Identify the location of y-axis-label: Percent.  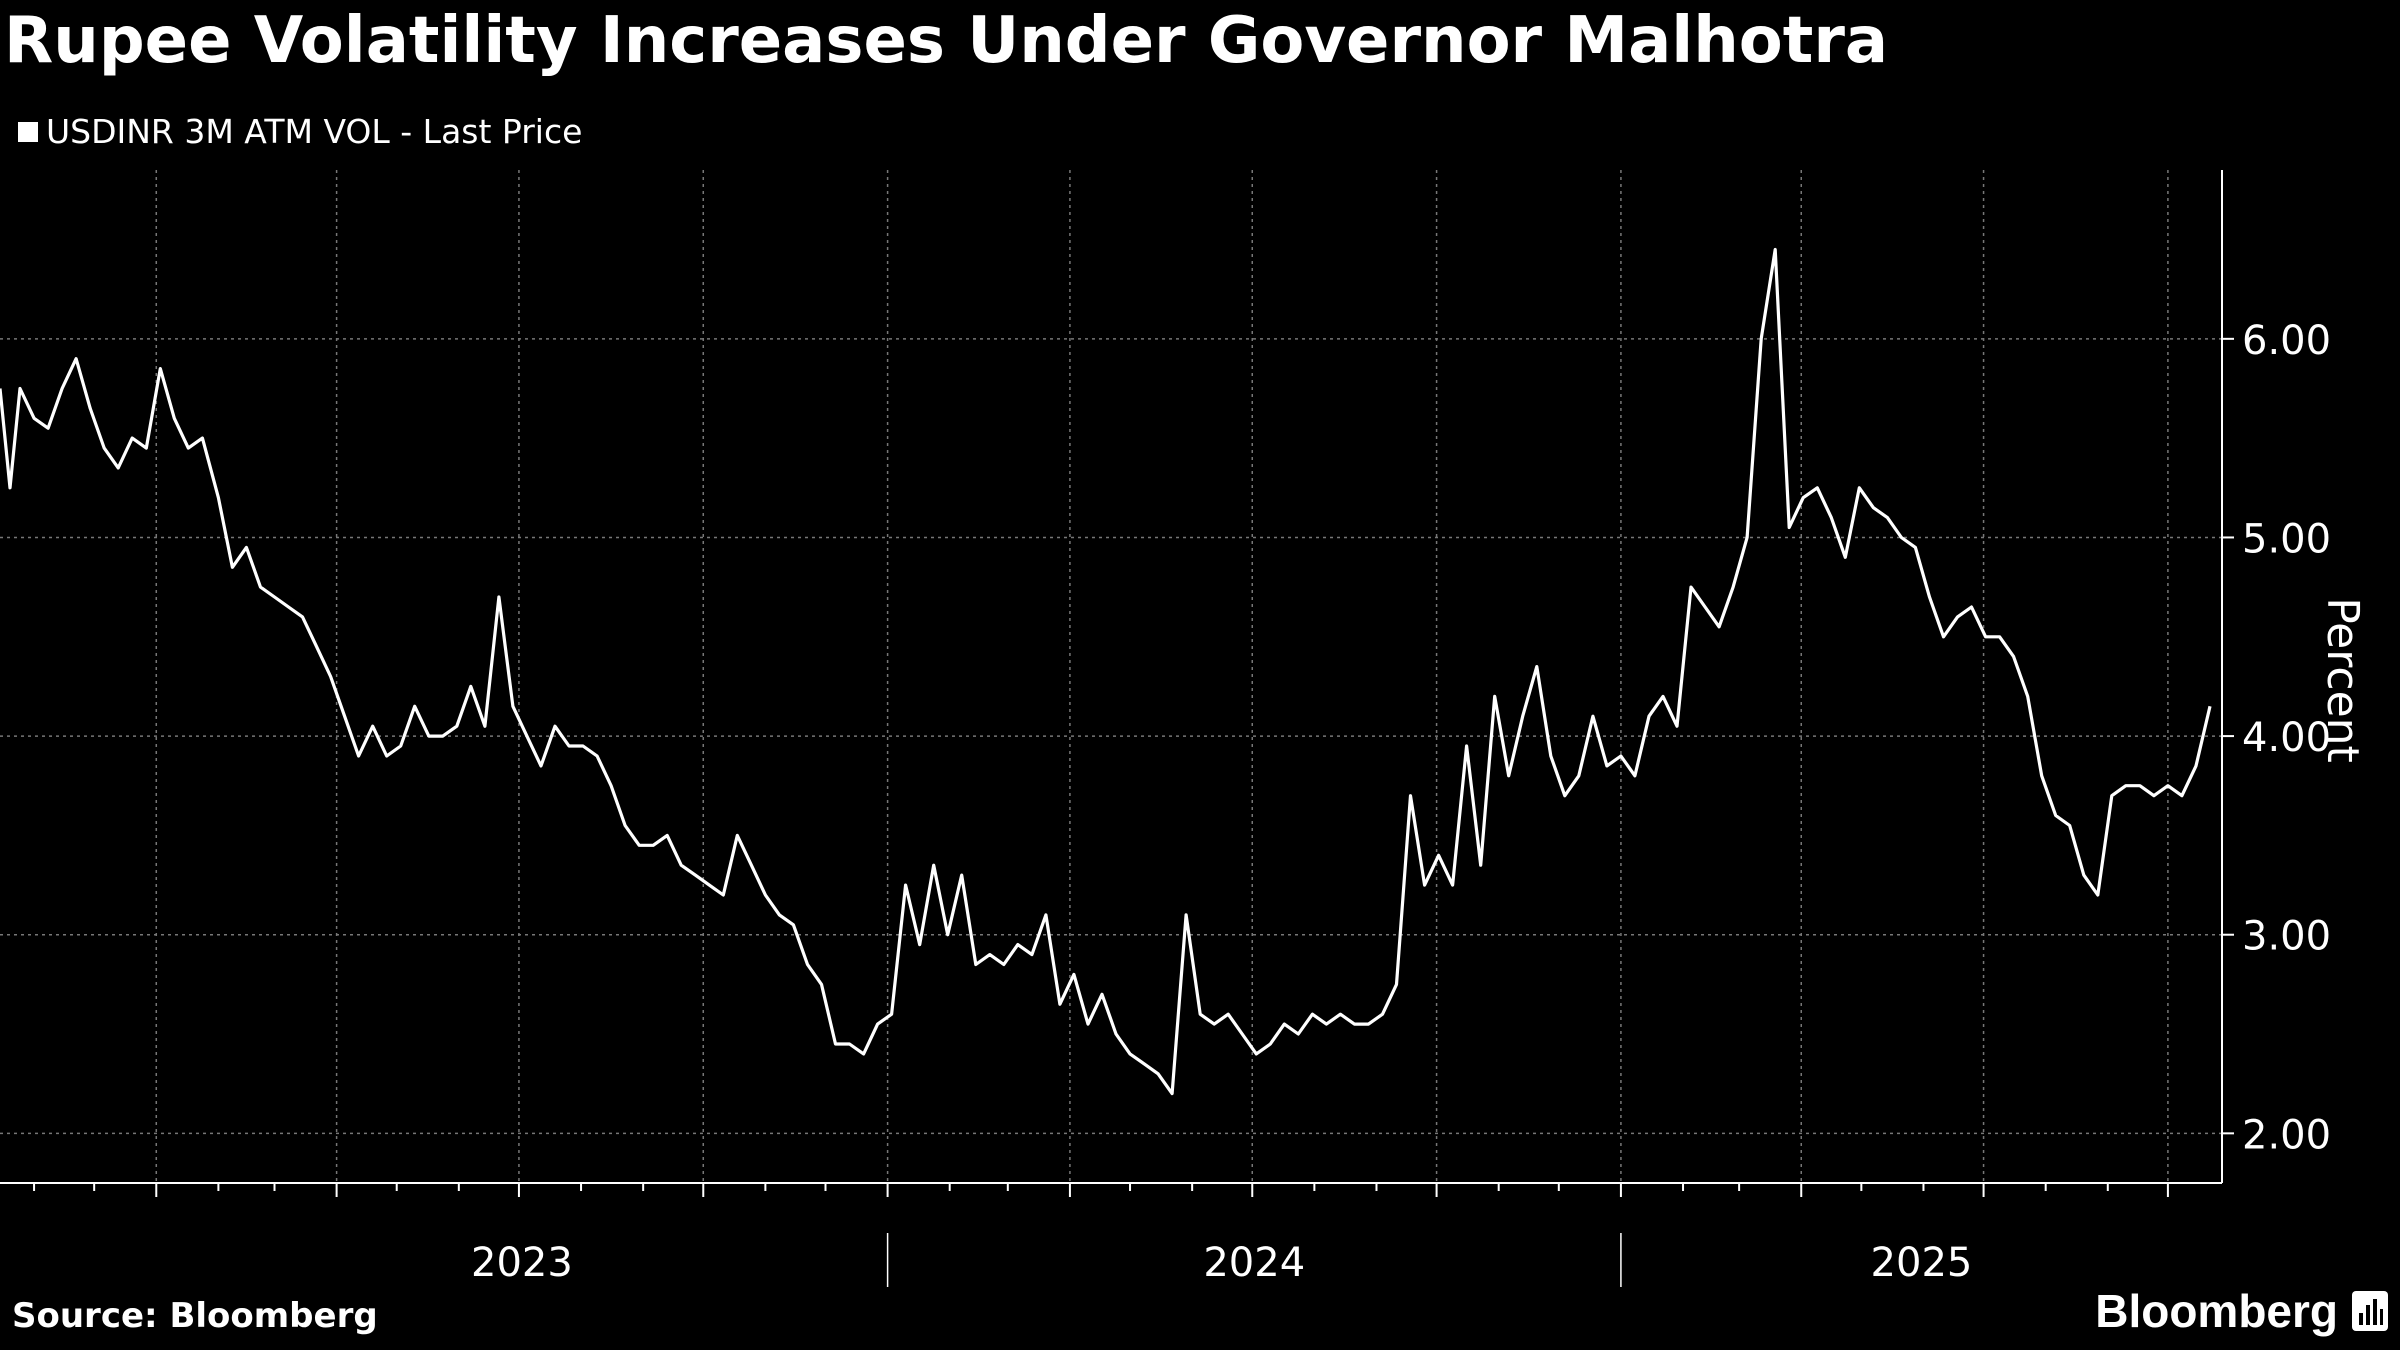
(2342, 680).